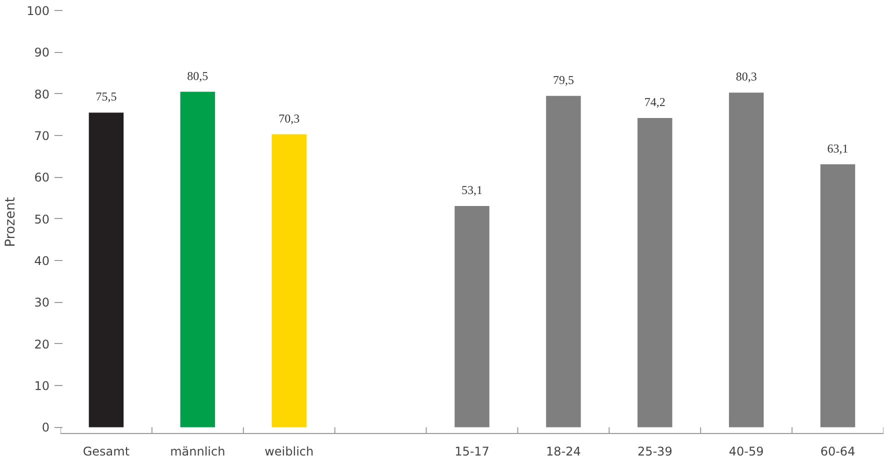 This screenshot has height=473, width=888. I want to click on y-tick-label: 50, so click(42, 219).